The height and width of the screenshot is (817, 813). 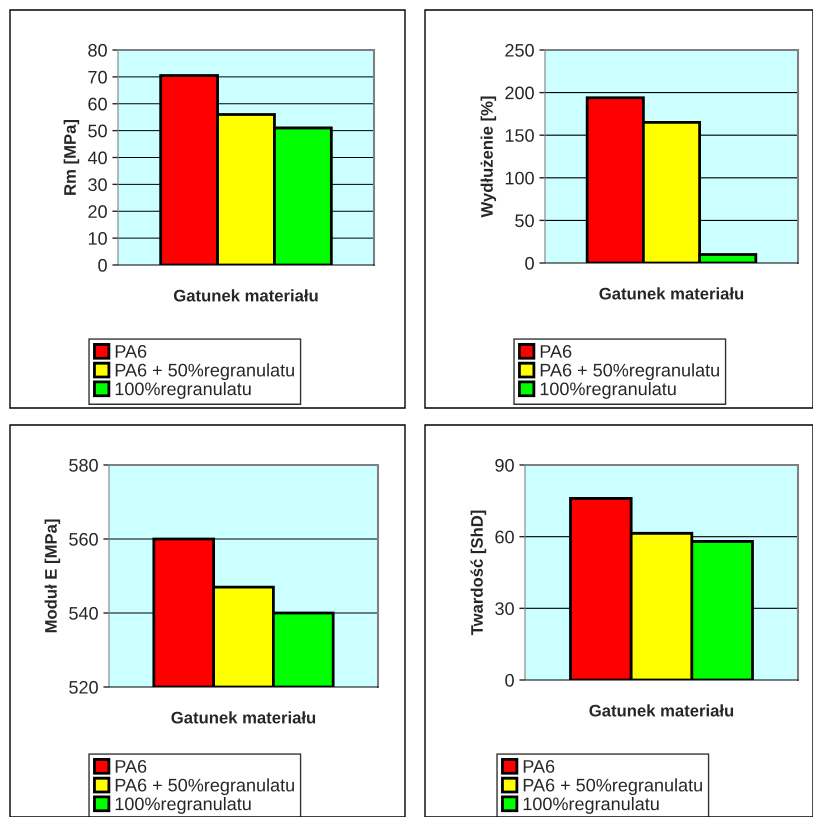 What do you see at coordinates (83, 539) in the screenshot?
I see `y-tick-label: 560` at bounding box center [83, 539].